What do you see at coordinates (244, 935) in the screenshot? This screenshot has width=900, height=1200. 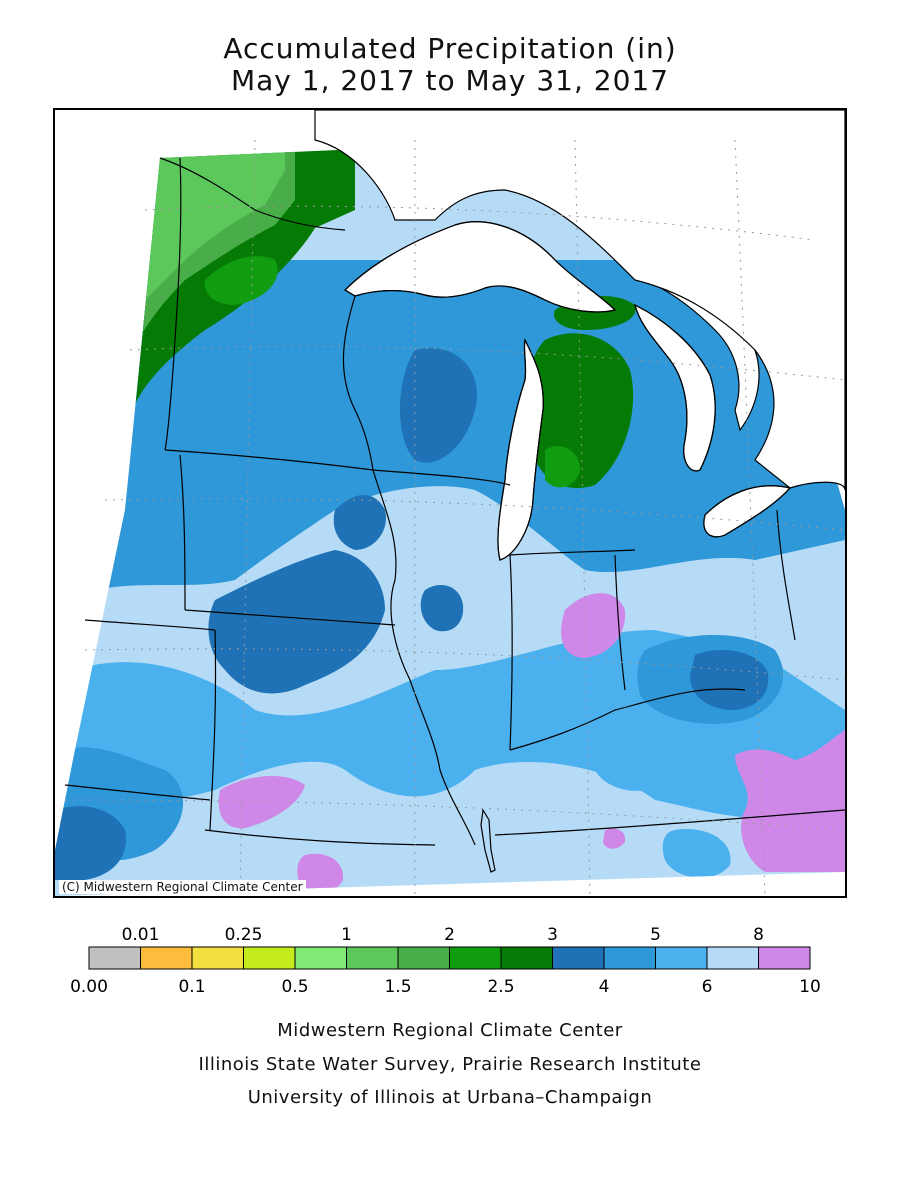 I see `legend-upper-label: 0.25` at bounding box center [244, 935].